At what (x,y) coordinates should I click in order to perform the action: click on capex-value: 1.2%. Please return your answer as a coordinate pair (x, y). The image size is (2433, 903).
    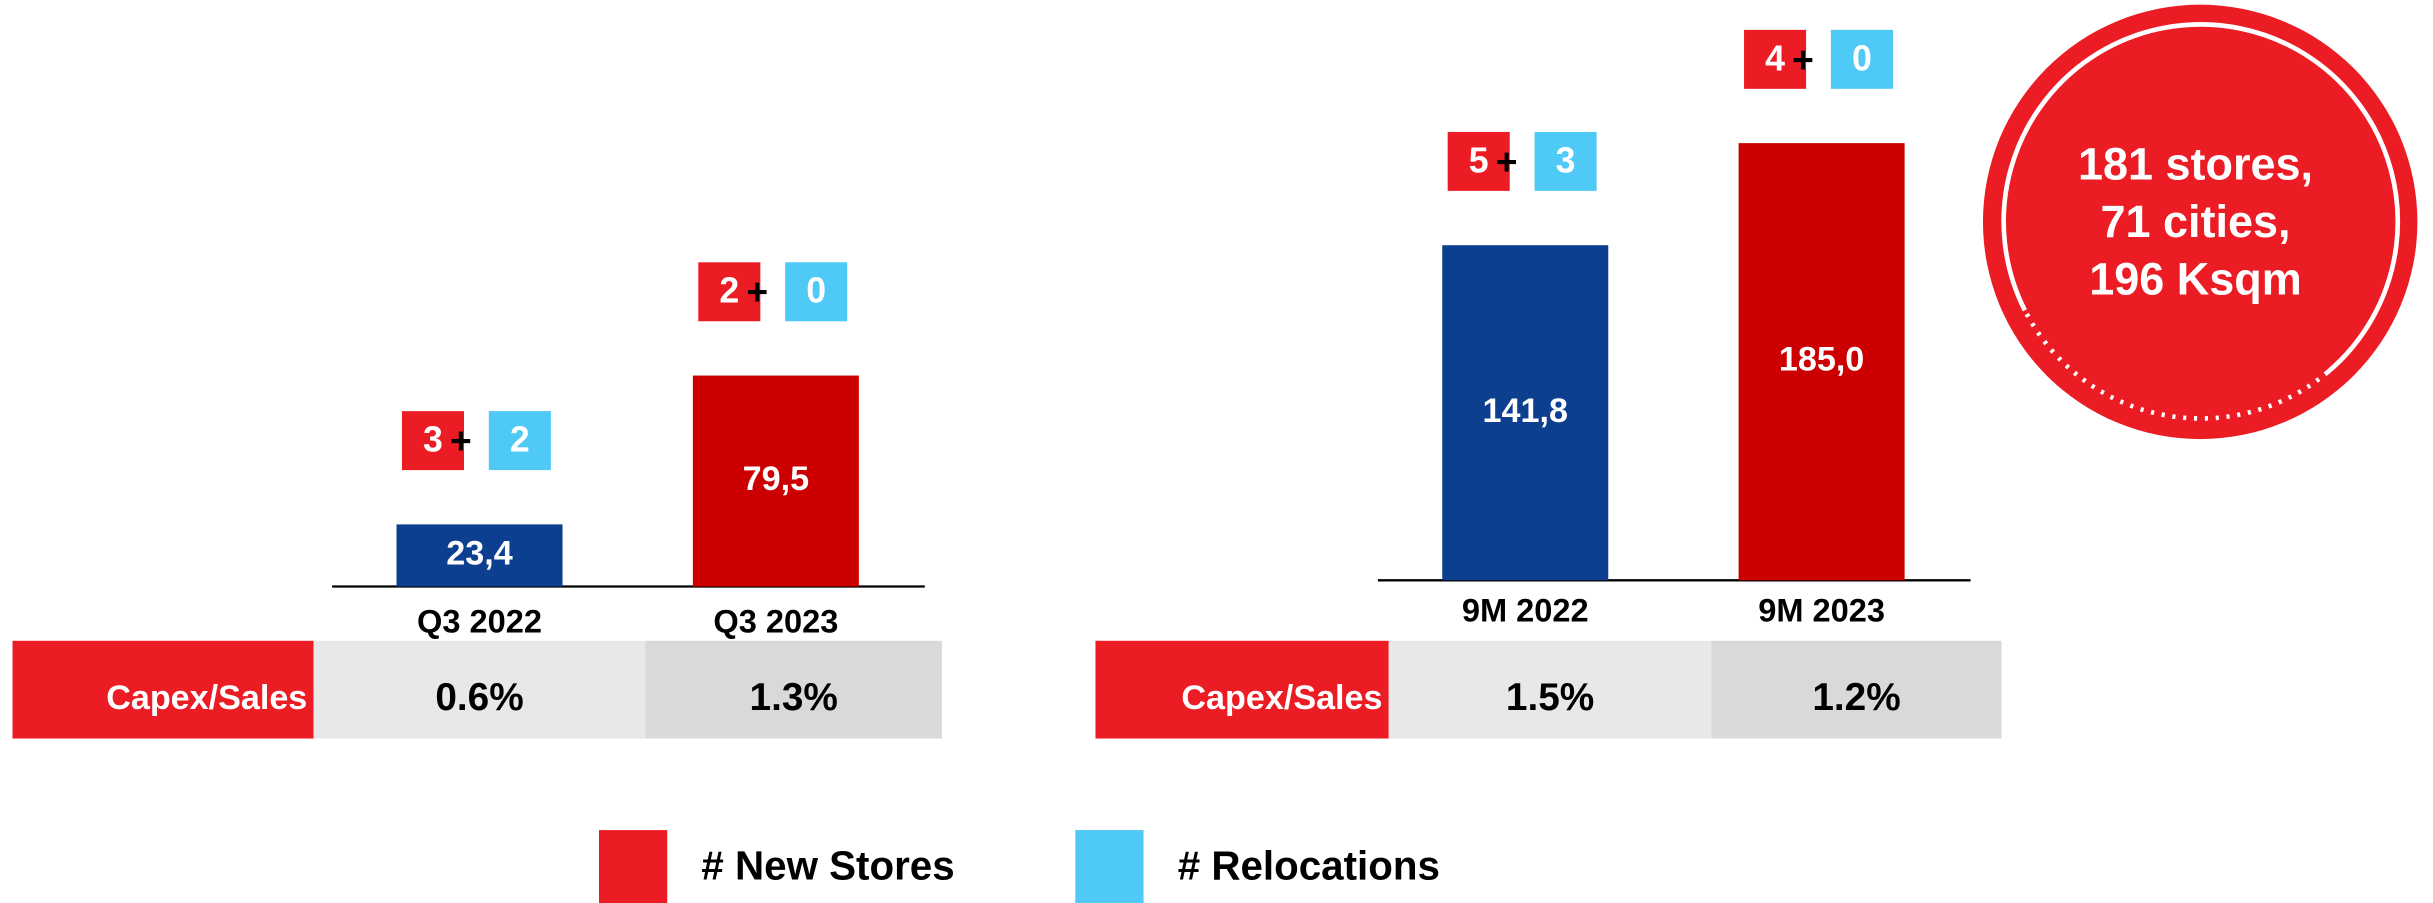
    Looking at the image, I should click on (1856, 697).